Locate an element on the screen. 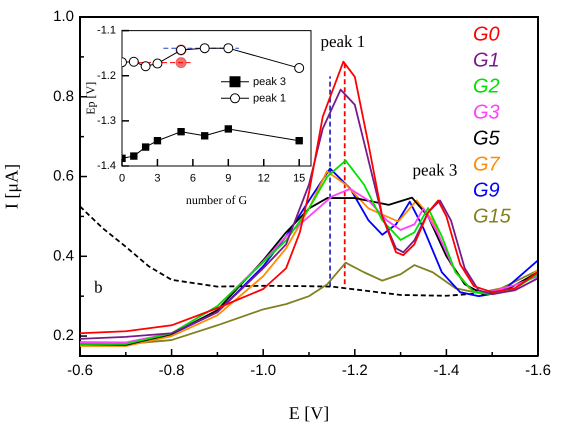 This screenshot has width=564, height=427. y-axis-title: I [μA] is located at coordinates (12, 187).